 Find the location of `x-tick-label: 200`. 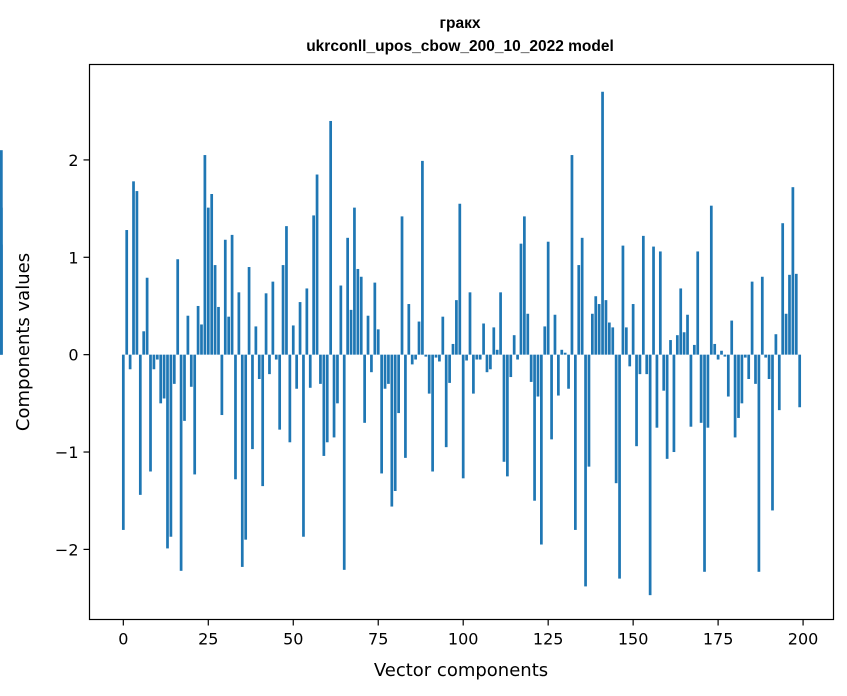

x-tick-label: 200 is located at coordinates (803, 639).